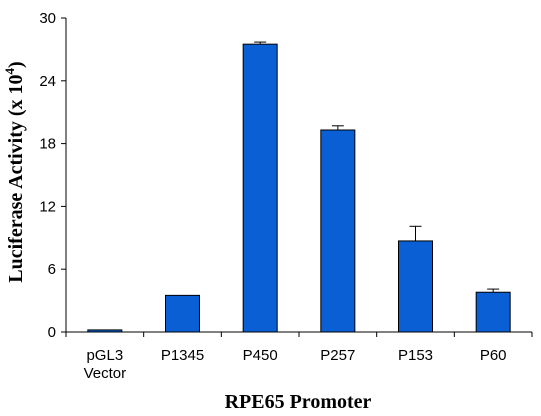 Image resolution: width=541 pixels, height=416 pixels. Describe the element at coordinates (52, 175) in the screenshot. I see `y-axis-ticks: 0 6 12 18 24 30` at that location.